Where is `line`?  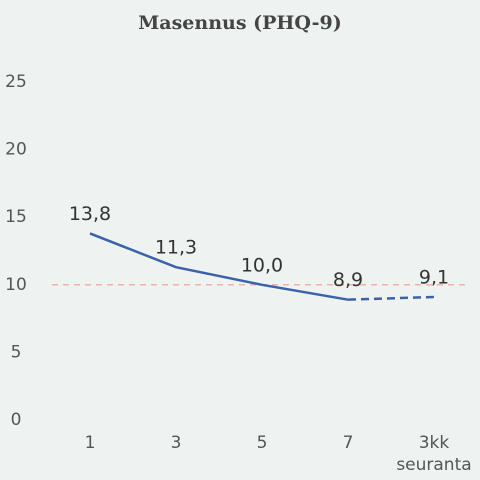
line is located at coordinates (219, 266).